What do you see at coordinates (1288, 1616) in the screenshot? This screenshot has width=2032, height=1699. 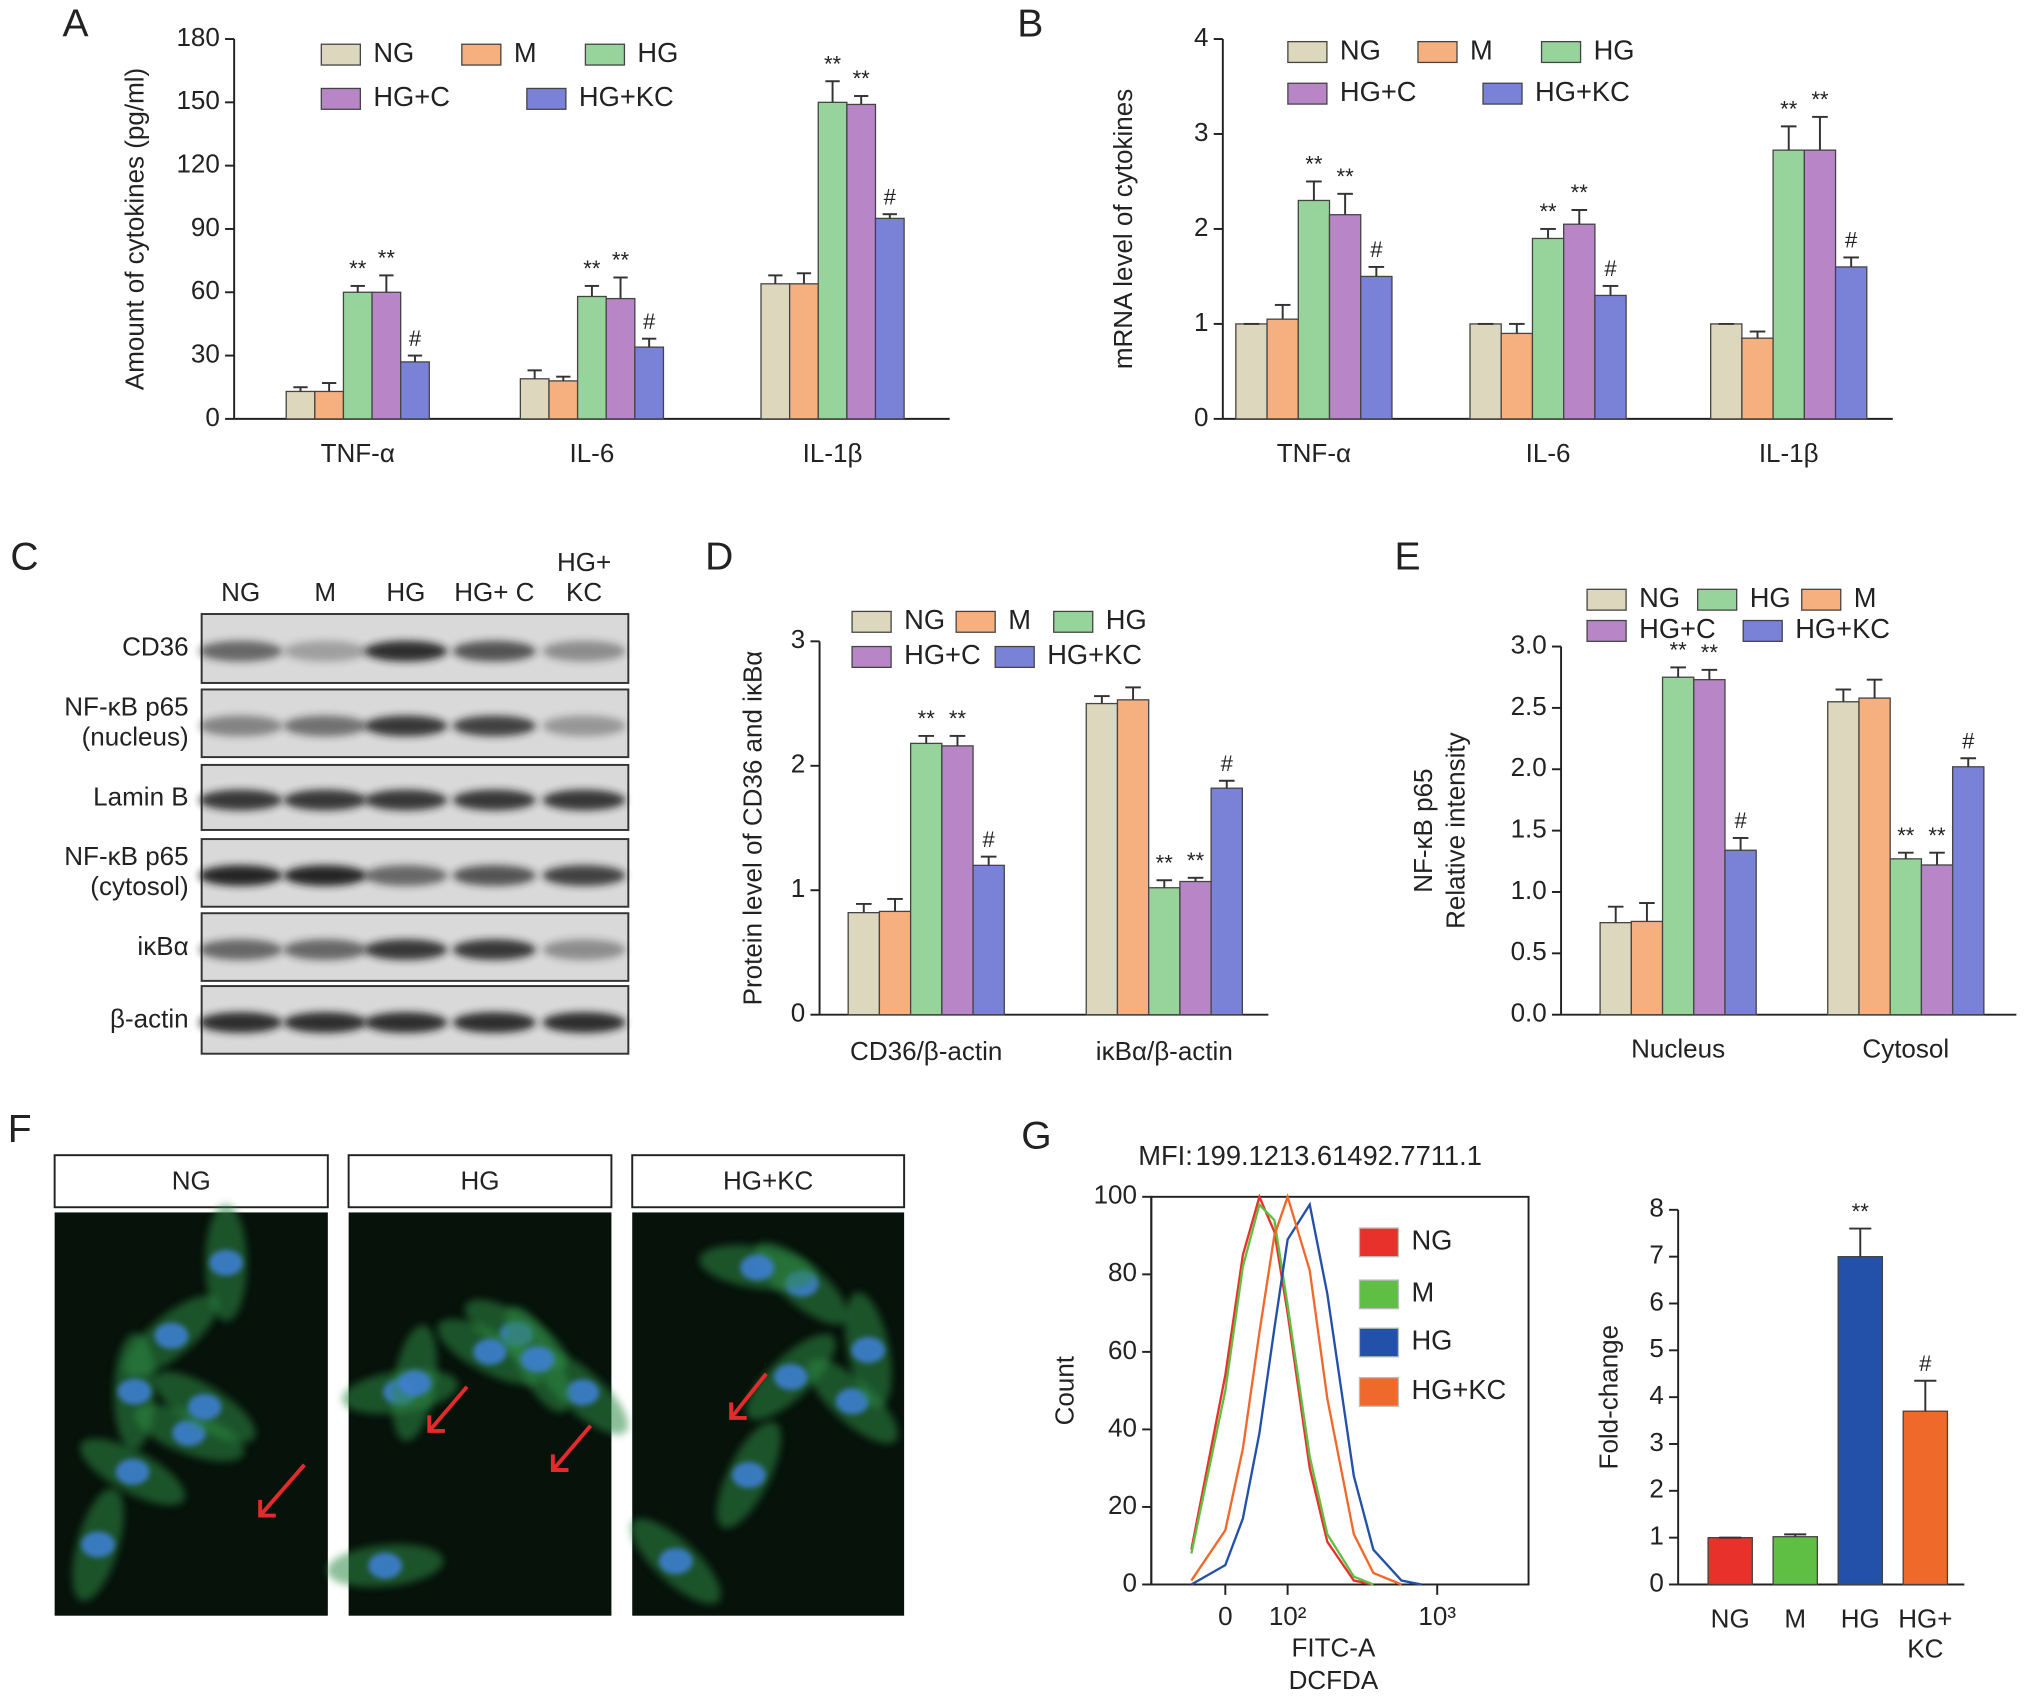 I see `x-tick-label: 10²` at bounding box center [1288, 1616].